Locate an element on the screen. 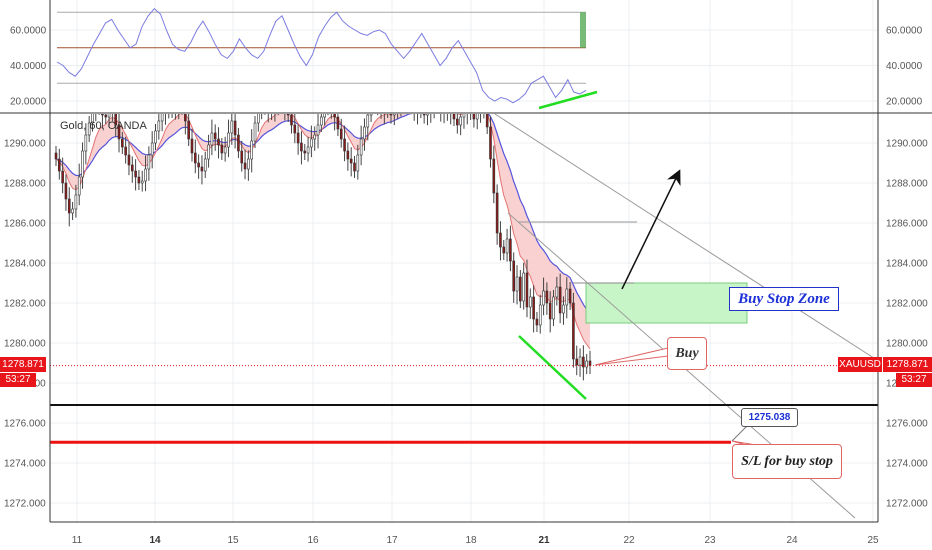  price-tick-label-right: 1276.000 is located at coordinates (907, 424).